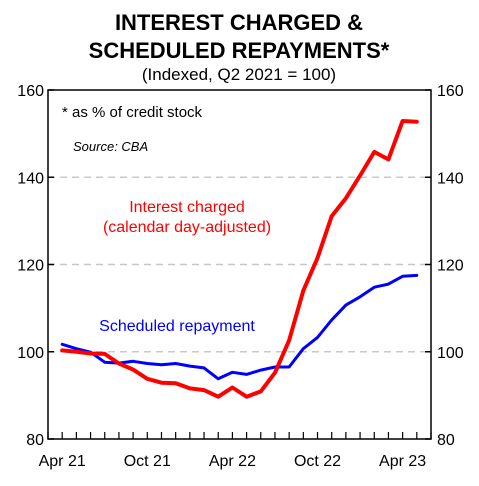 The image size is (479, 486). I want to click on y2-tick-label-100: 100, so click(450, 353).